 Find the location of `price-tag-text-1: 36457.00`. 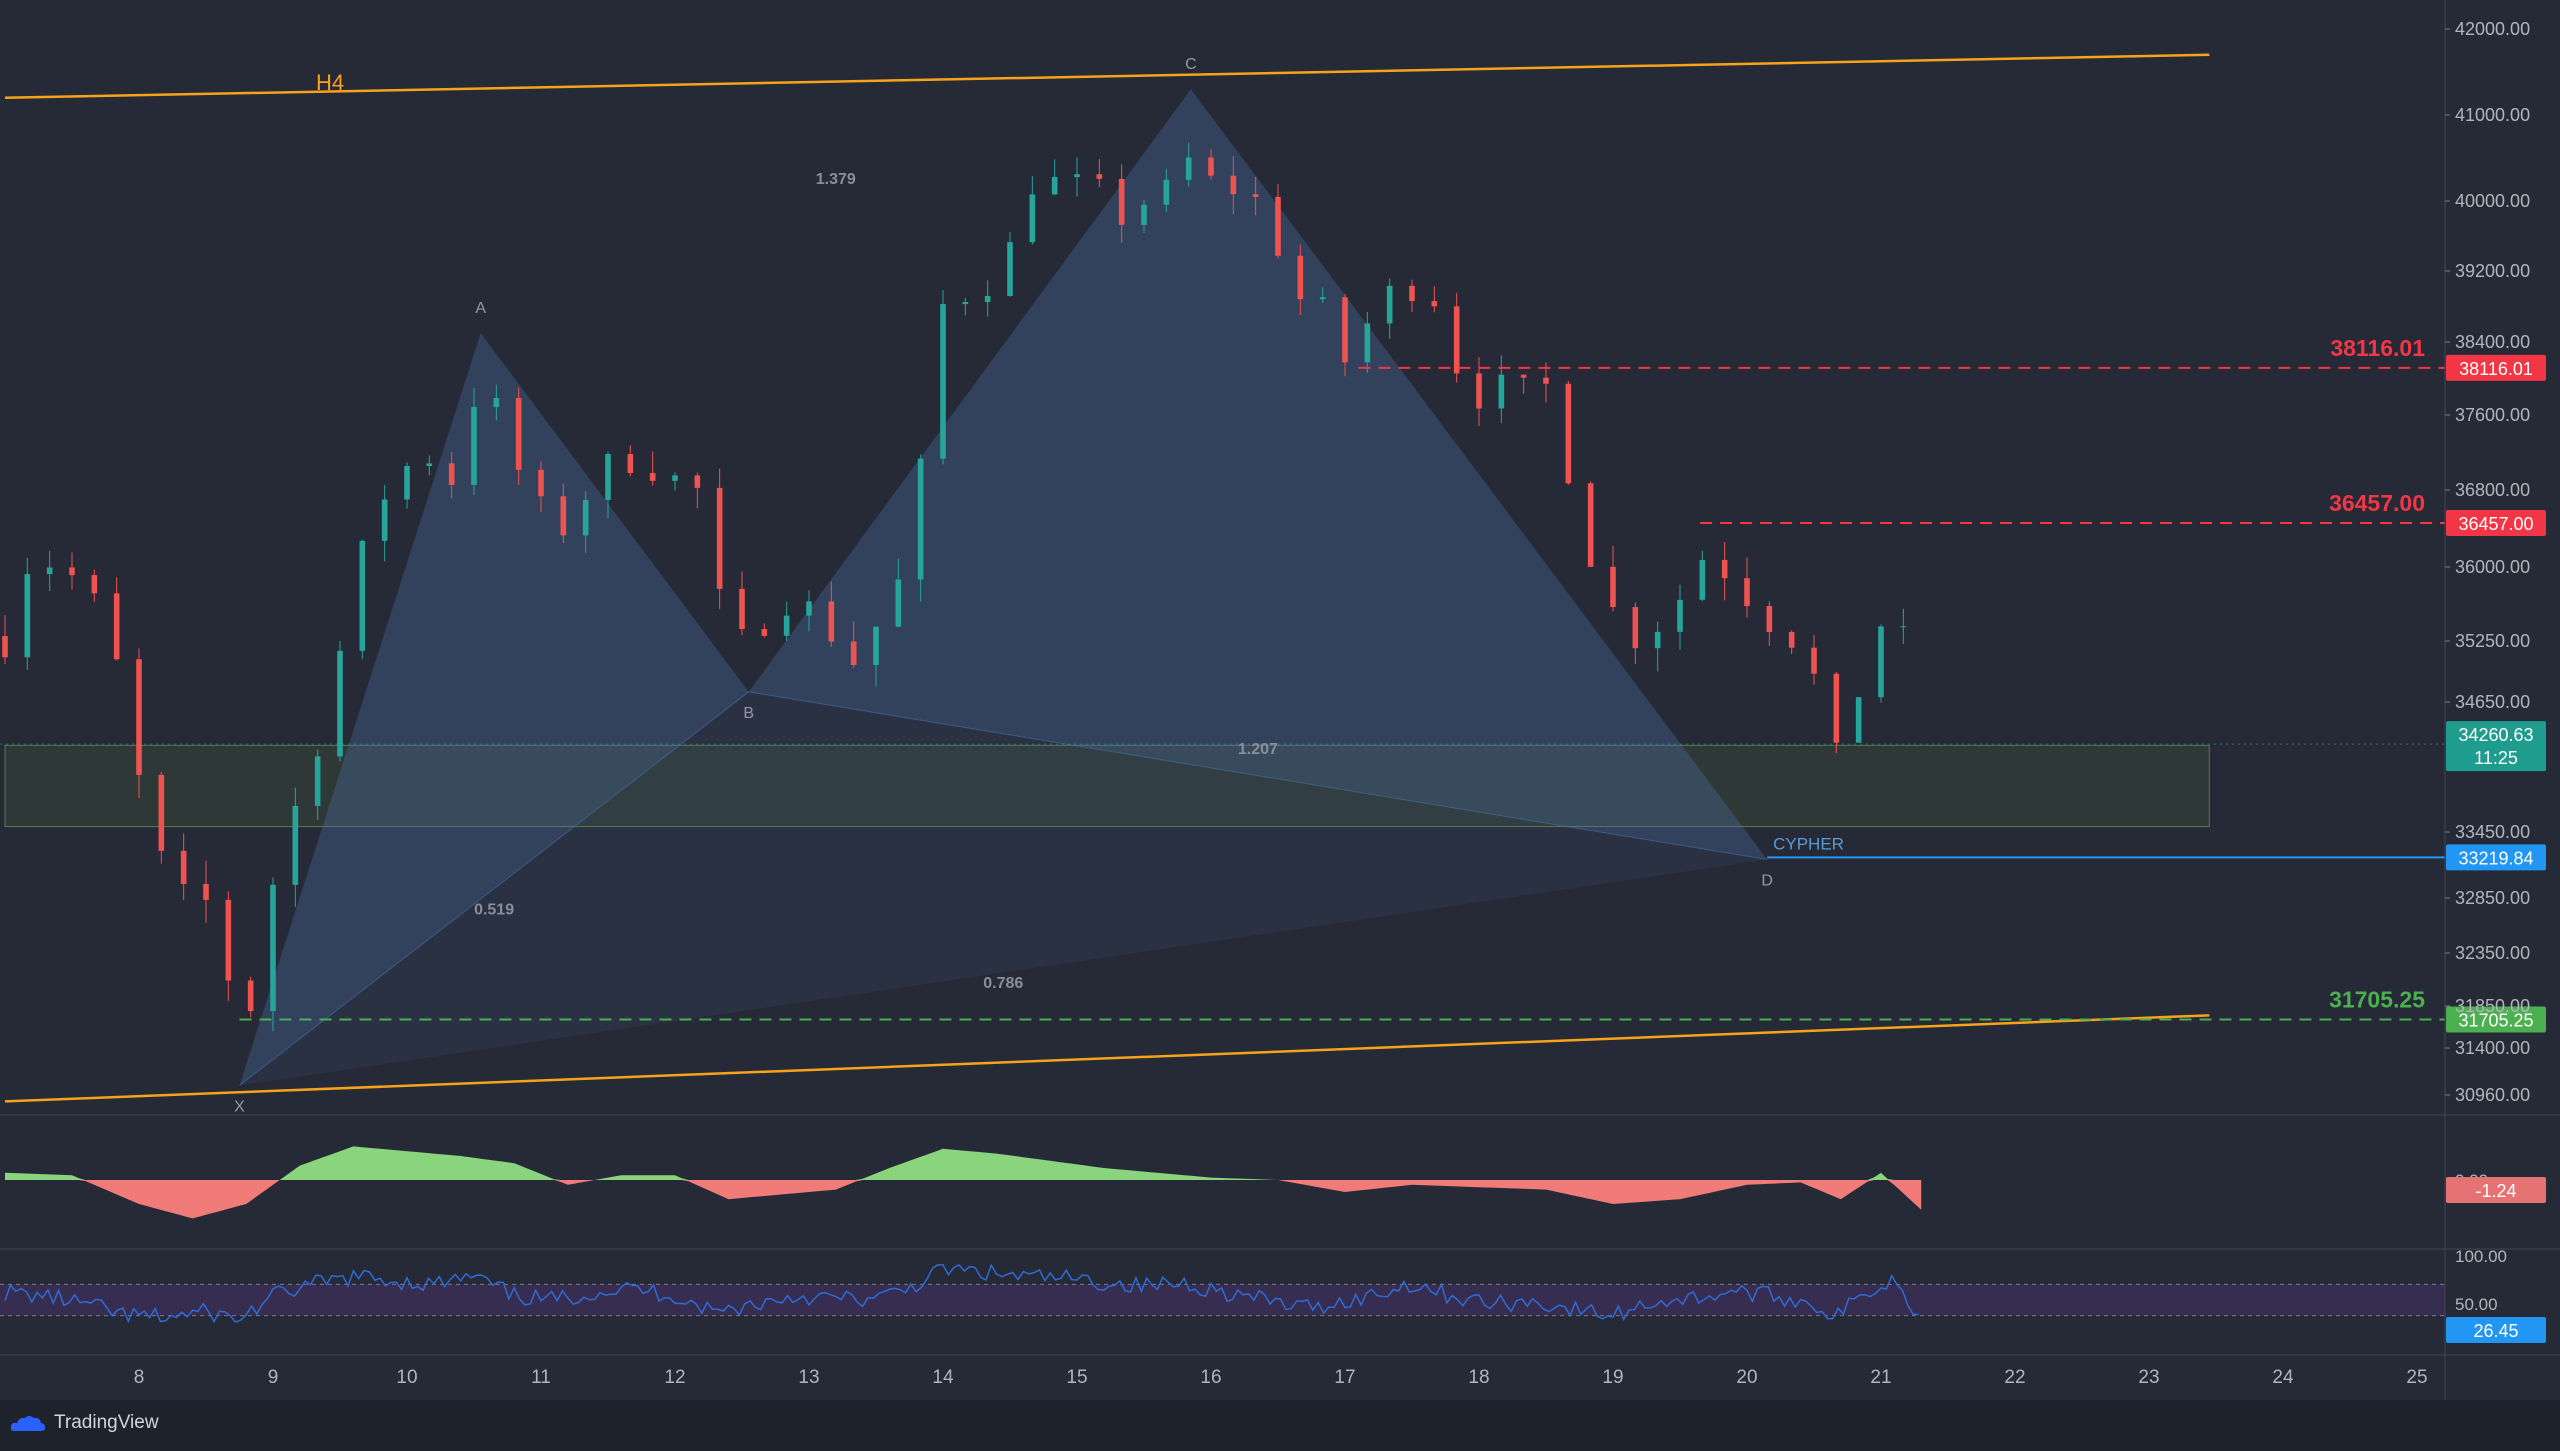

price-tag-text-1: 36457.00 is located at coordinates (2495, 524).